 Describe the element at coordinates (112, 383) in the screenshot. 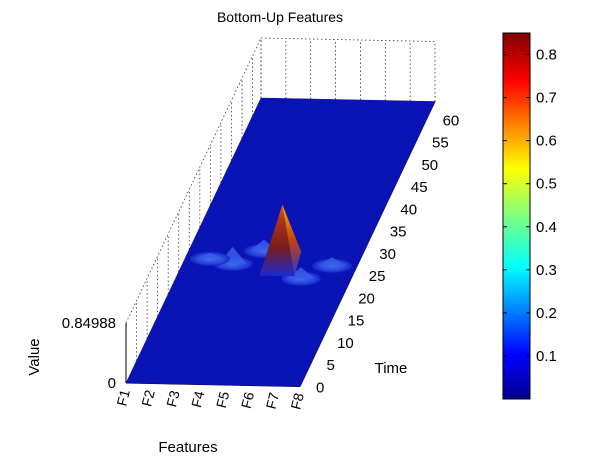

I see `value-tick-label: 0` at that location.